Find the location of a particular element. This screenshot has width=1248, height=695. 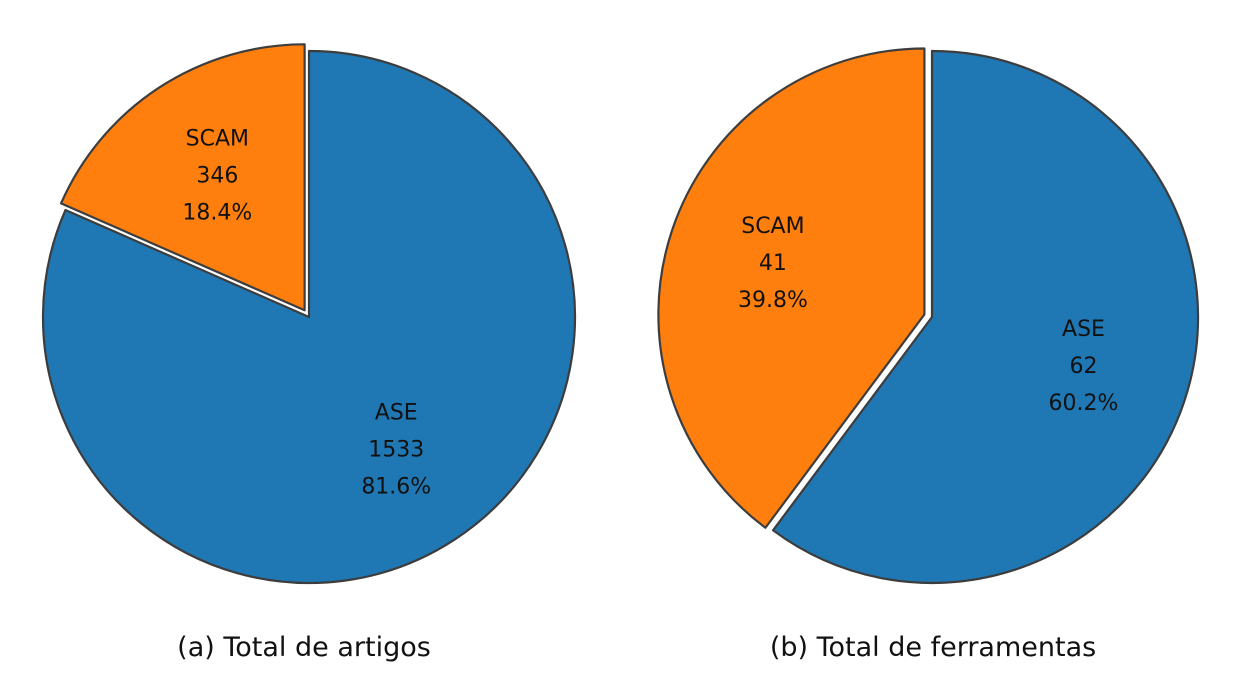

caption-articles: (a) Total de artigos is located at coordinates (304, 647).